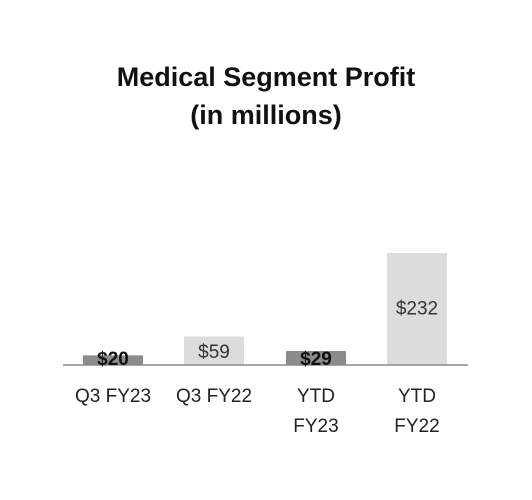 This screenshot has width=532, height=500. I want to click on data-label-2: $29, so click(316, 359).